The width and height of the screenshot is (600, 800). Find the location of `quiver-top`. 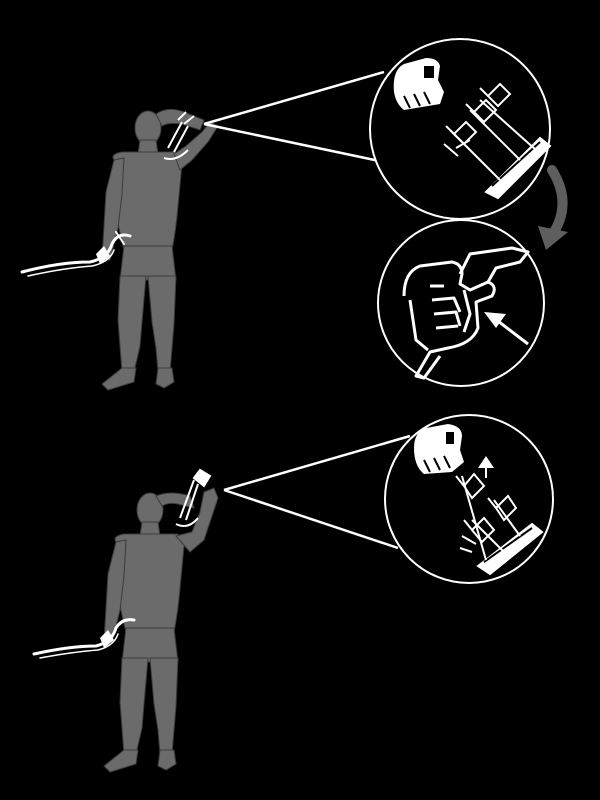

quiver-top is located at coordinates (179, 135).